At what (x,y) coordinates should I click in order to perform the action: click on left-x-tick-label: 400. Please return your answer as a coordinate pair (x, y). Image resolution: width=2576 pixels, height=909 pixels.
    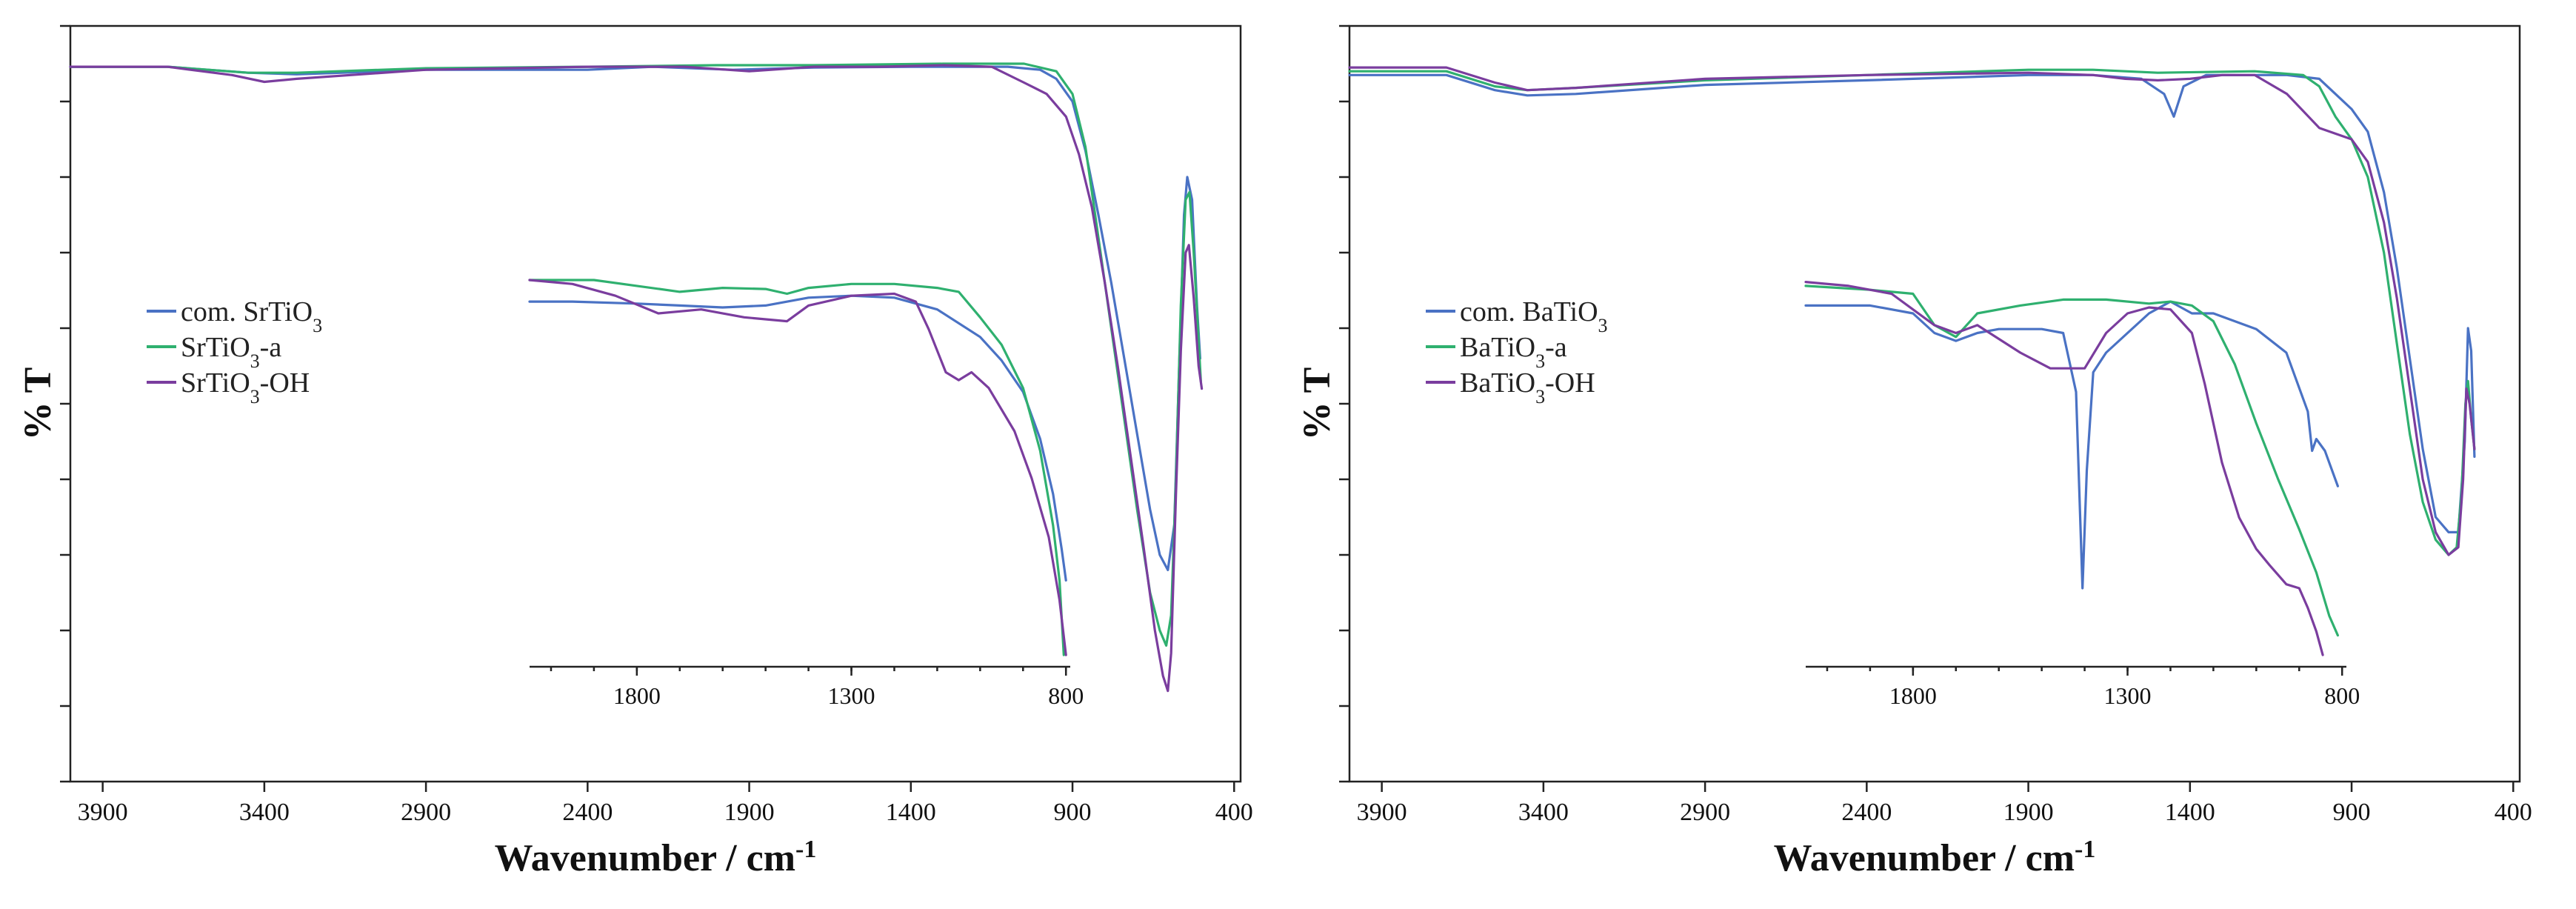
    Looking at the image, I should click on (1234, 812).